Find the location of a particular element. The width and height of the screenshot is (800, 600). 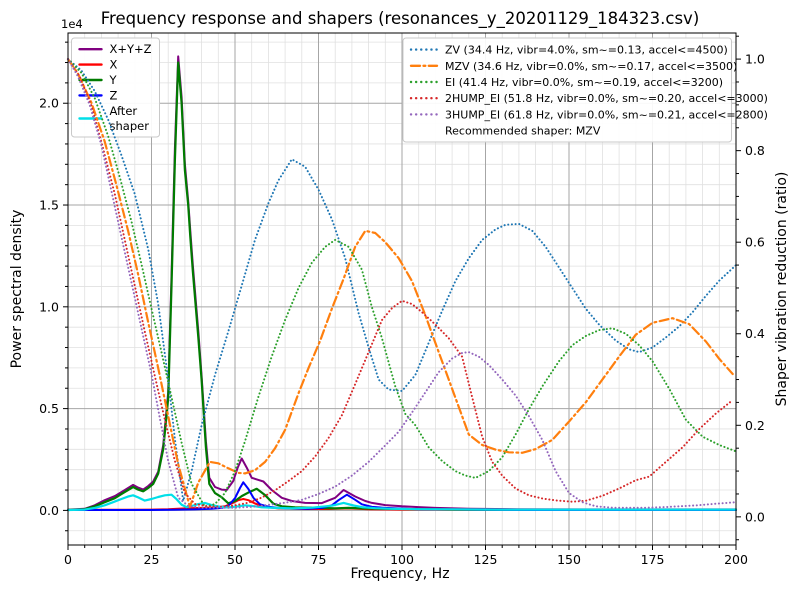

legend-label: Z is located at coordinates (114, 95).